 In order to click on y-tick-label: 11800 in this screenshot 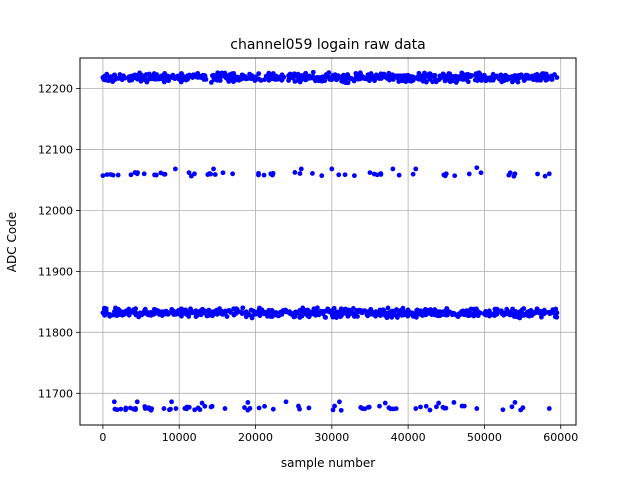, I will do `click(55, 332)`.